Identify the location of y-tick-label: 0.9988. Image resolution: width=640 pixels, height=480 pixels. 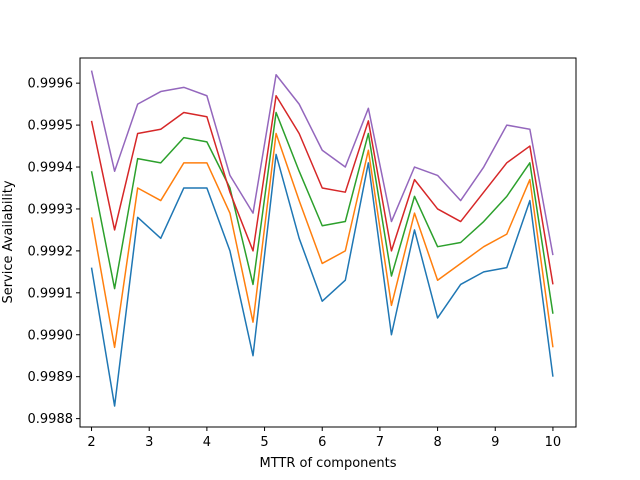
(51, 419).